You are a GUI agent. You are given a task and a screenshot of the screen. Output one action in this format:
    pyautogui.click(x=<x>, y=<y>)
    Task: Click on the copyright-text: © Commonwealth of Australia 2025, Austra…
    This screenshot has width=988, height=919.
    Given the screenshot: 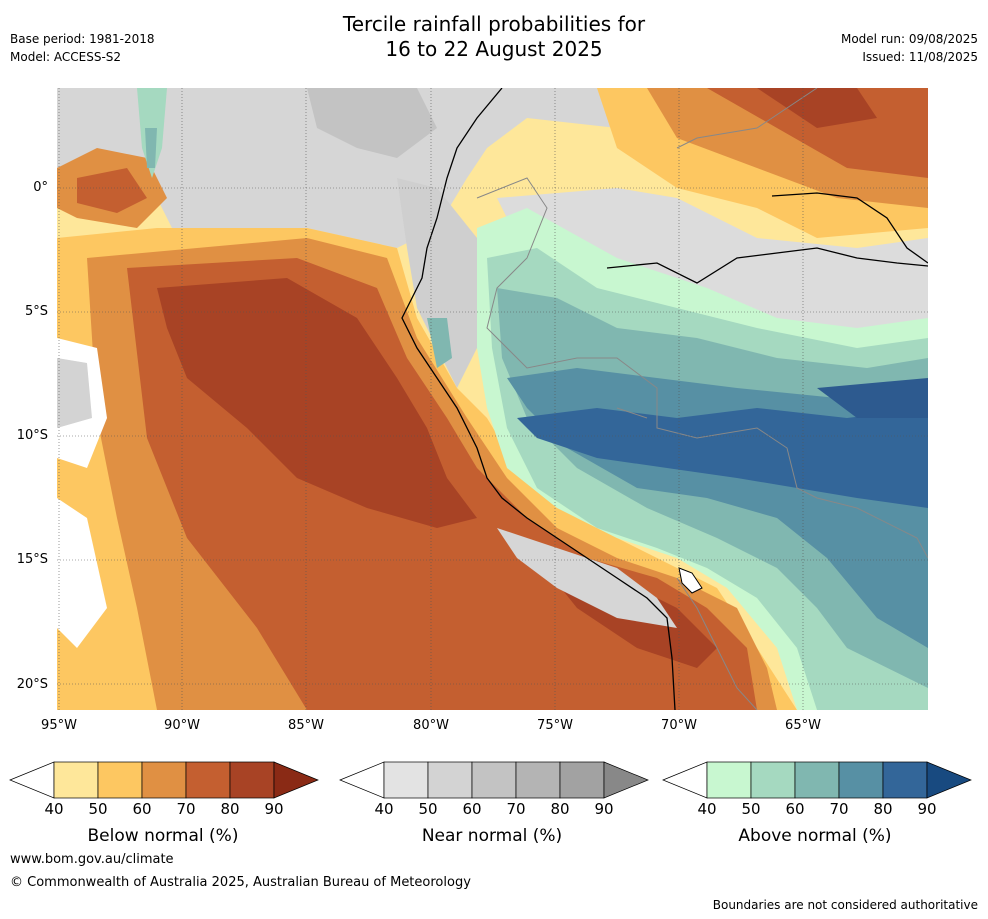 What is the action you would take?
    pyautogui.click(x=240, y=882)
    